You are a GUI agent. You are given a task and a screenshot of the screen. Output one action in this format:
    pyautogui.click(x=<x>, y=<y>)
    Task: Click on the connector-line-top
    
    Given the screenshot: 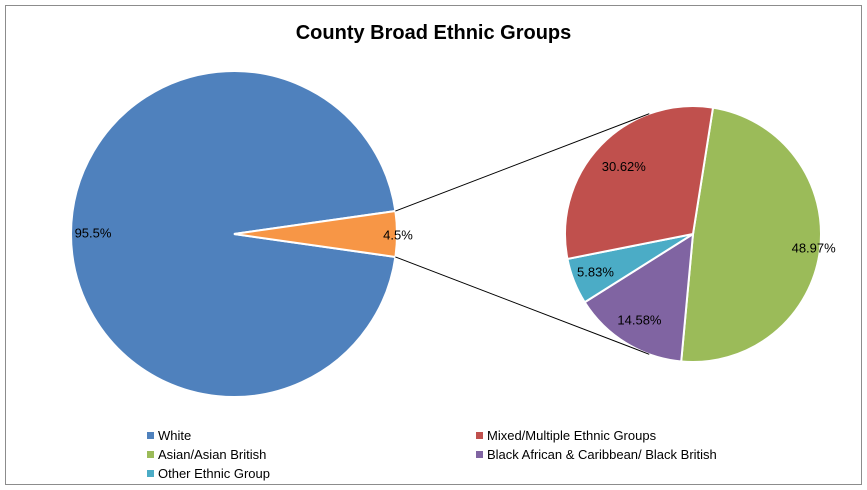 What is the action you would take?
    pyautogui.click(x=522, y=162)
    